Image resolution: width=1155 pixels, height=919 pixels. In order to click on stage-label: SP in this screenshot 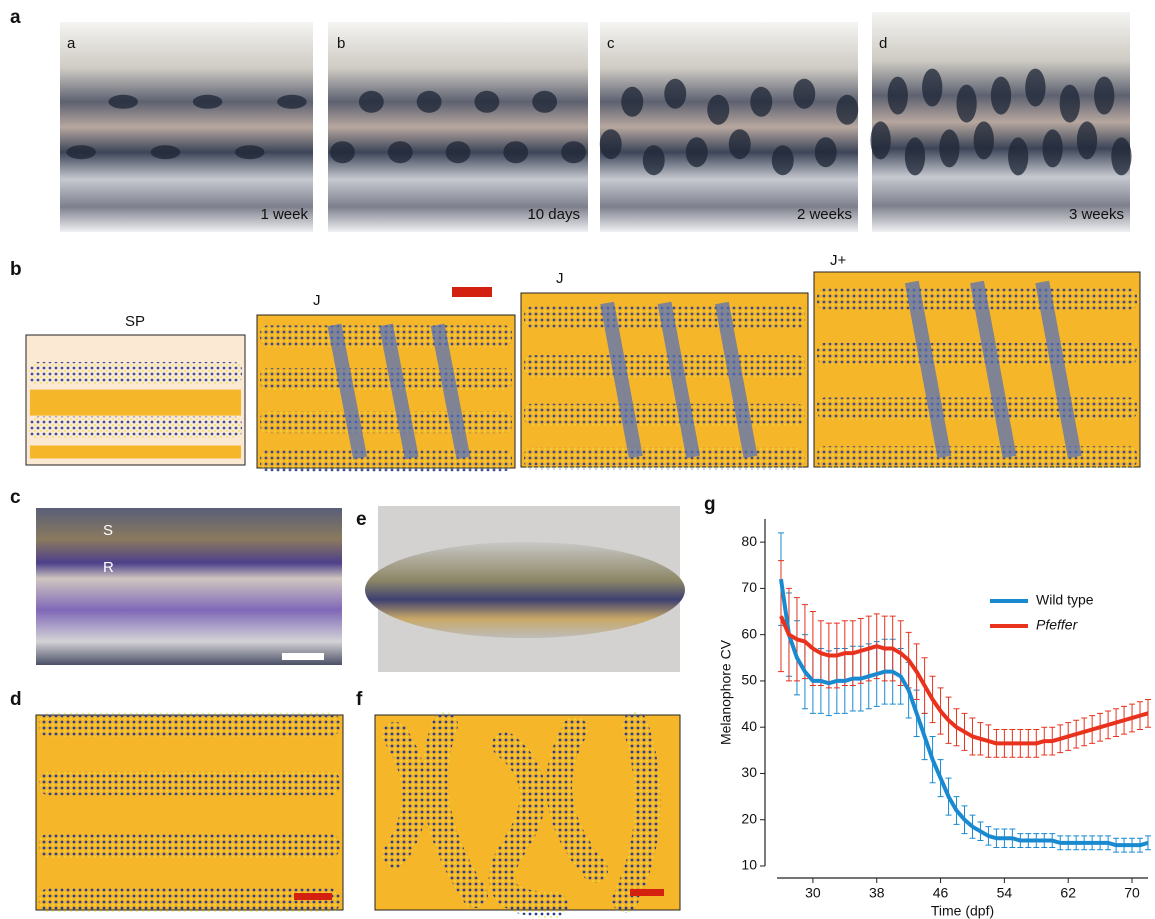, I will do `click(135, 321)`.